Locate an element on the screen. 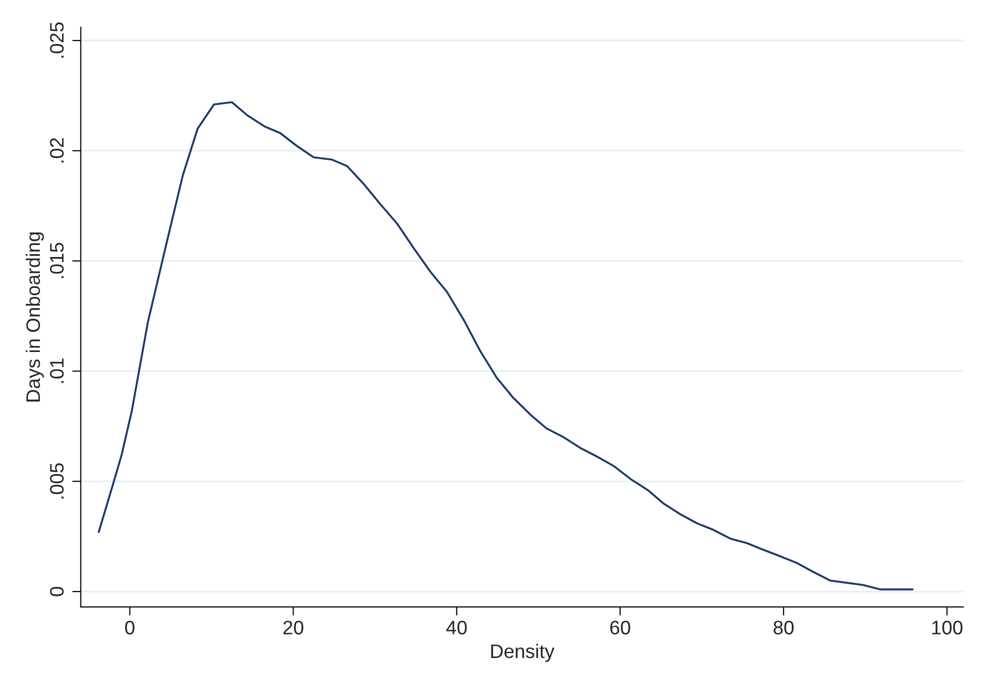 Image resolution: width=985 pixels, height=682 pixels. y-tick-label: .025 is located at coordinates (57, 40).